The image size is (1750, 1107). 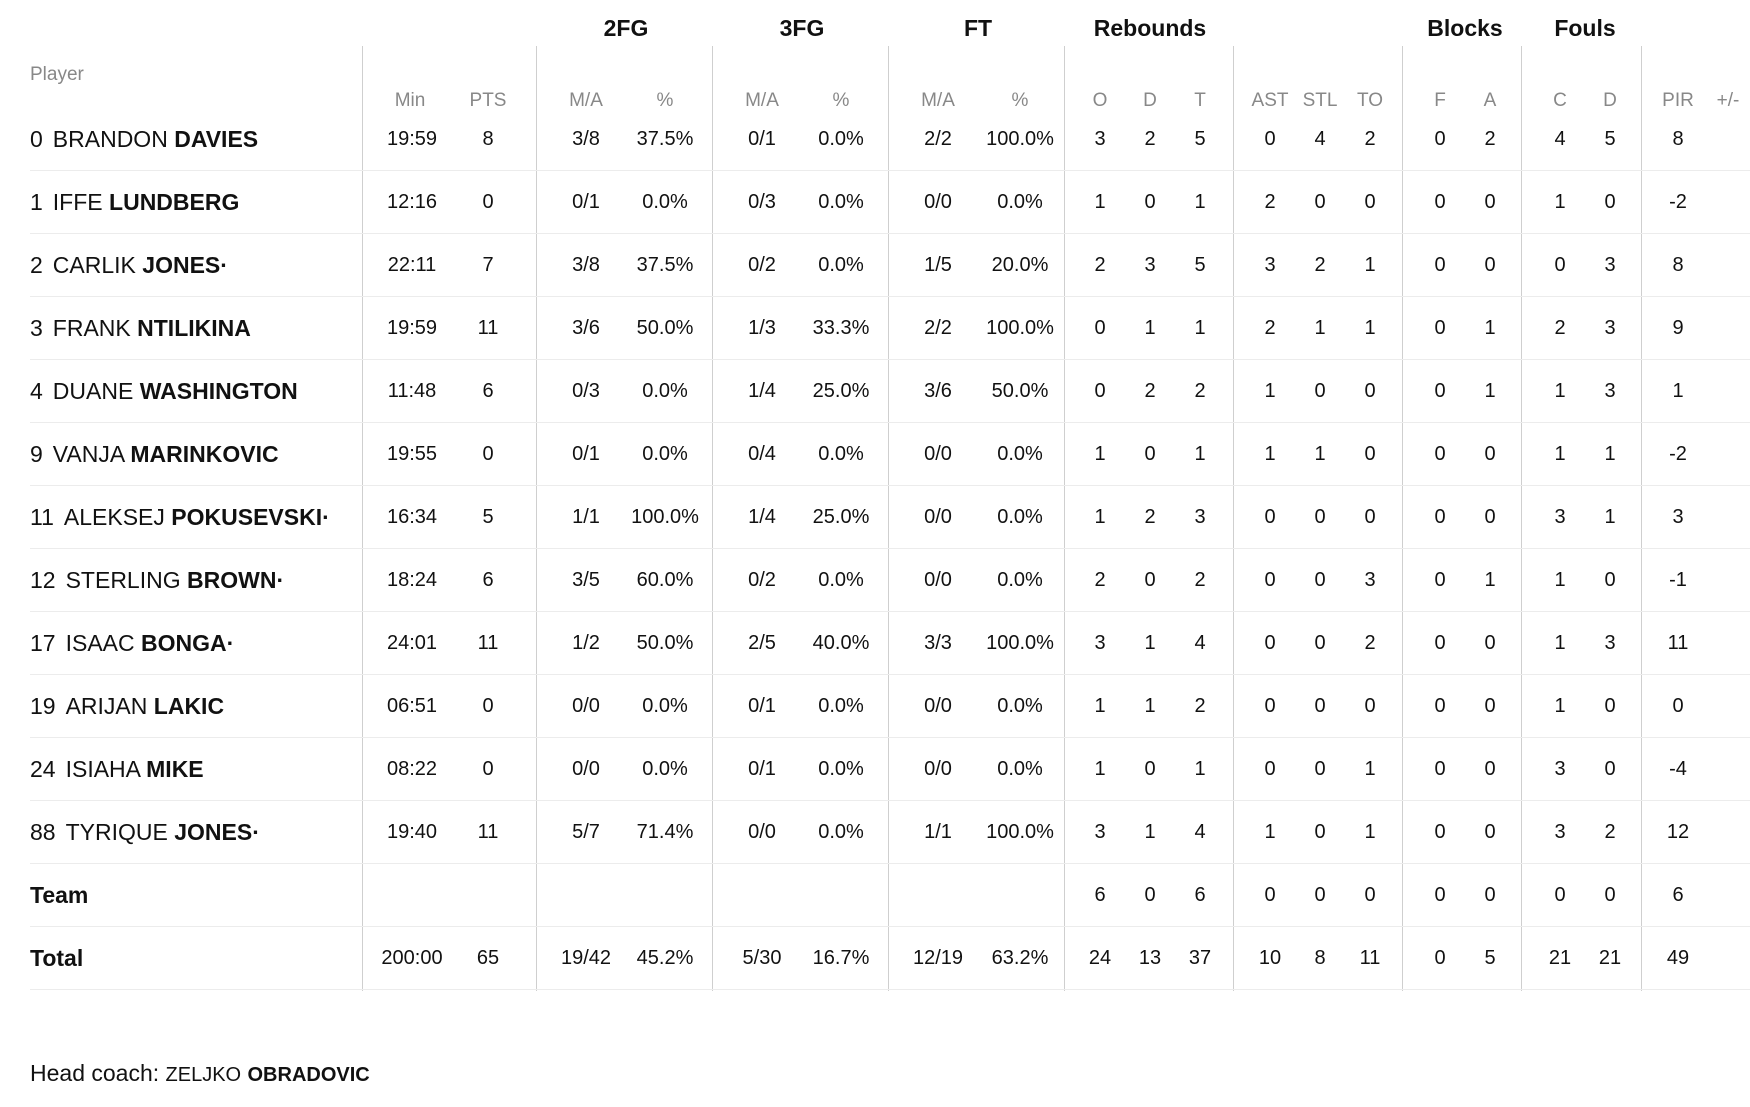 I want to click on column-header-ast: AST, so click(x=1270, y=100).